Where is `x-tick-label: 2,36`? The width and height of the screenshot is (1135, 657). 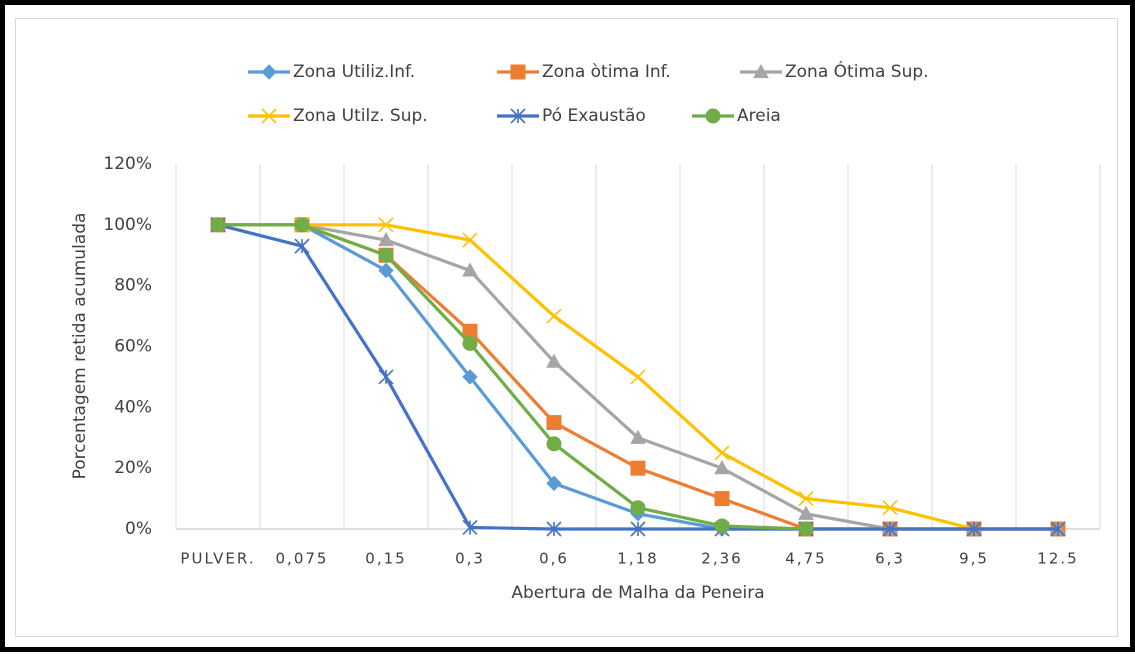 x-tick-label: 2,36 is located at coordinates (721, 559).